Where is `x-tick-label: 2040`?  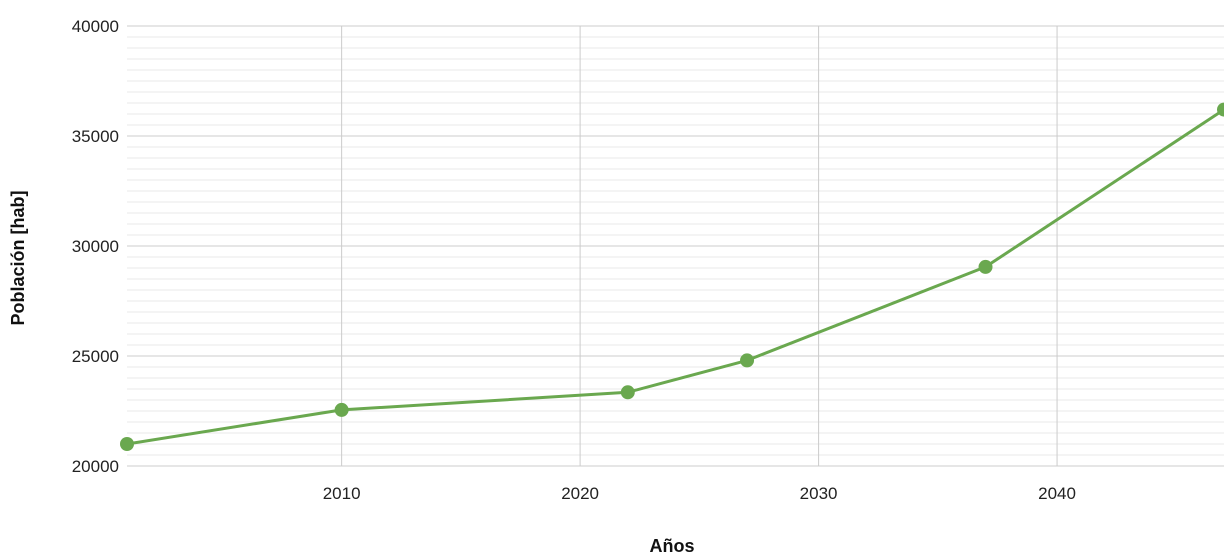 x-tick-label: 2040 is located at coordinates (1057, 493).